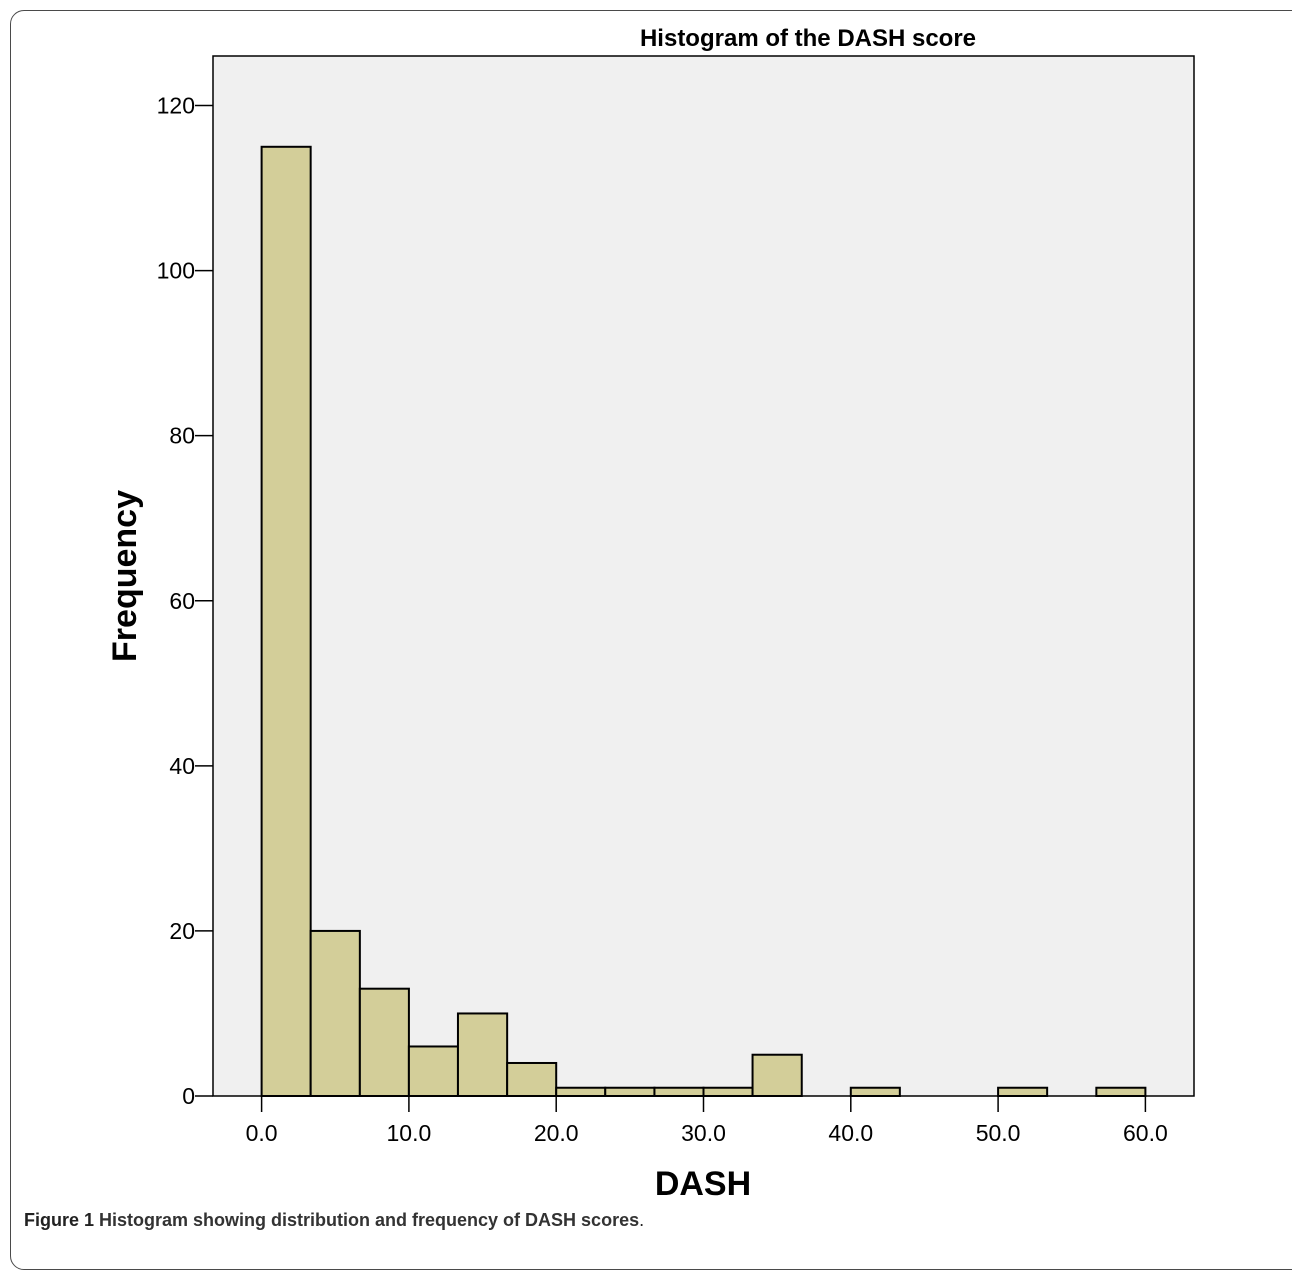  I want to click on caption-end: ., so click(642, 1220).